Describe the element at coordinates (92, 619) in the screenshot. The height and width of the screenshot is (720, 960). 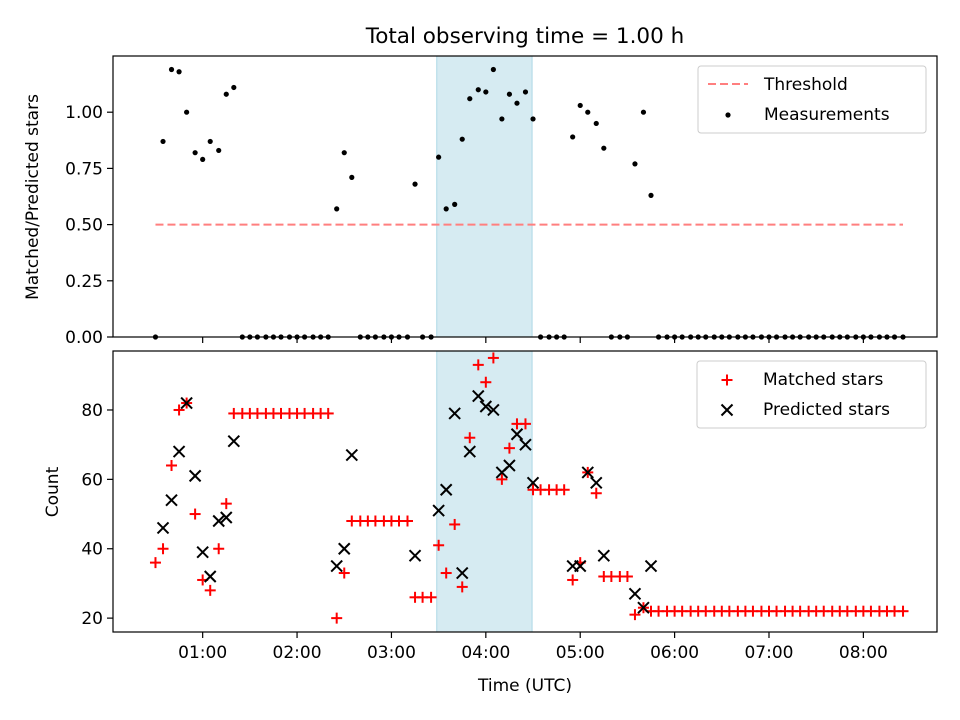
I see `y-tick-label: 20` at that location.